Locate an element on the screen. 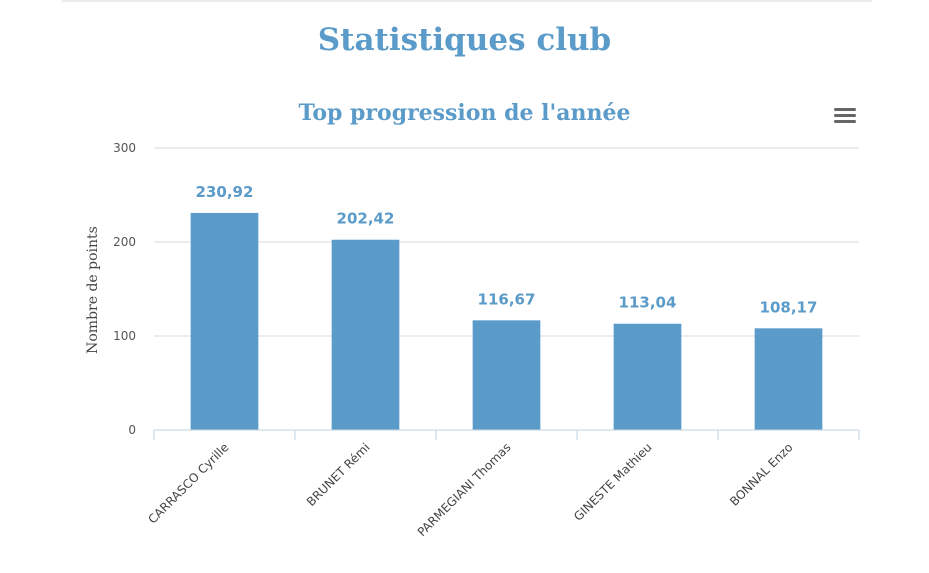 This screenshot has width=929, height=573. data-label: 108,17 is located at coordinates (789, 307).